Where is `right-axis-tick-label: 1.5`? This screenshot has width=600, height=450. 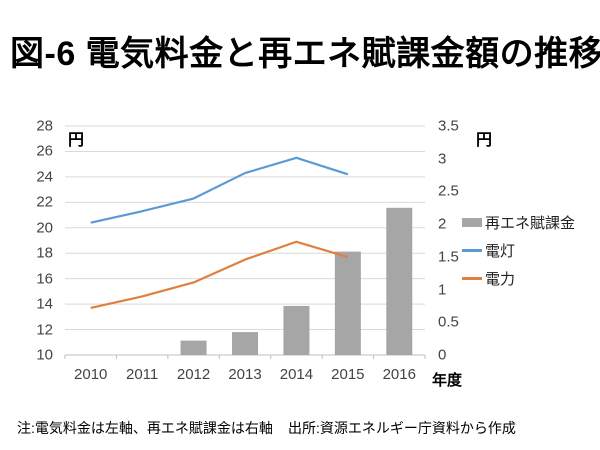 right-axis-tick-label: 1.5 is located at coordinates (448, 257).